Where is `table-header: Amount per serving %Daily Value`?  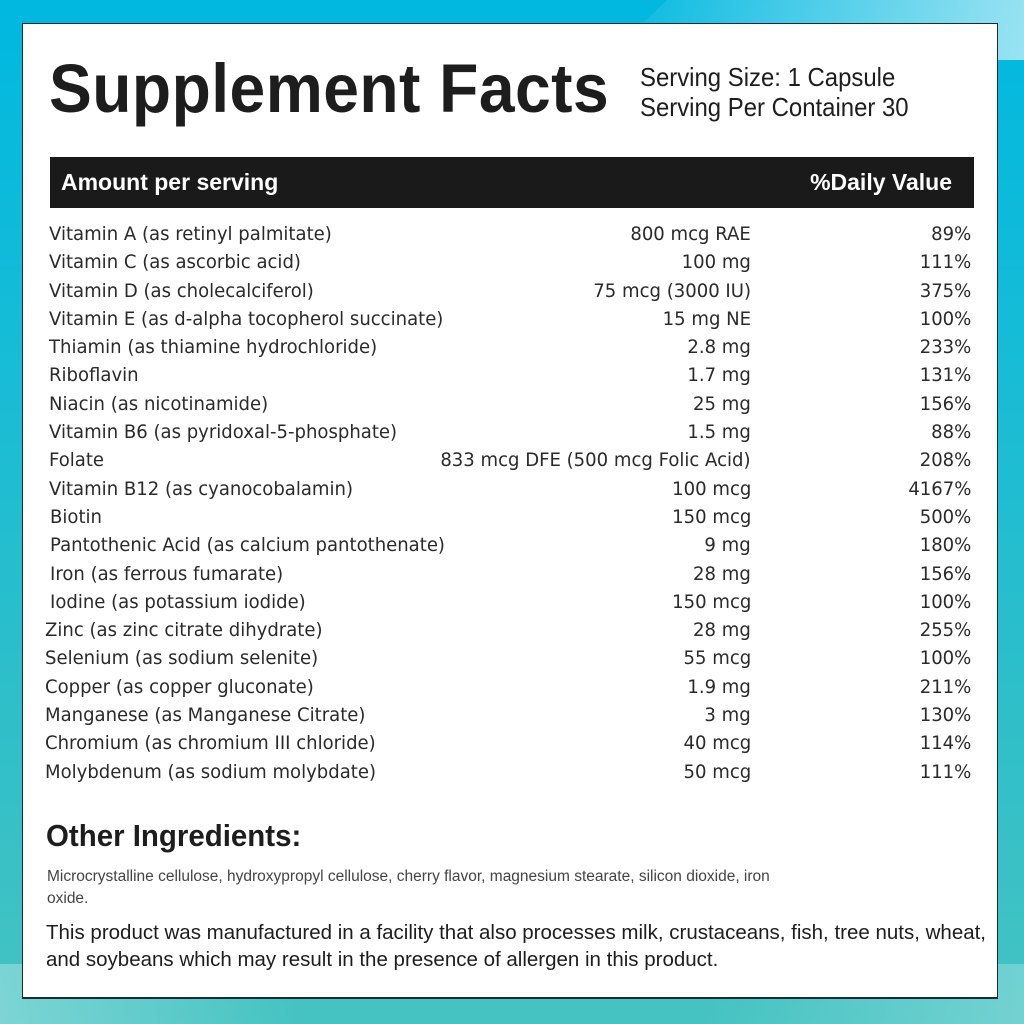
table-header: Amount per serving %Daily Value is located at coordinates (512, 182).